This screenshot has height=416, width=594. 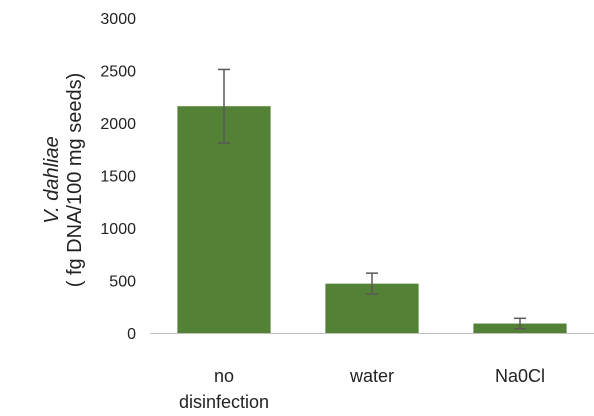 I want to click on x-axis-labels: no disinfection water Na0Cl, so click(x=362, y=389).